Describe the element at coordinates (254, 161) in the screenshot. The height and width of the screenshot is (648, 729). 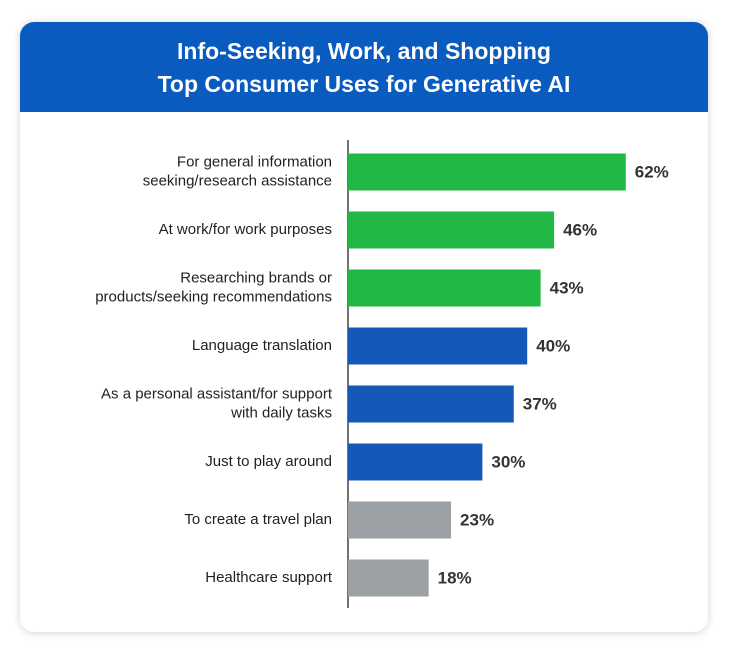
I see `category-label: For general information` at that location.